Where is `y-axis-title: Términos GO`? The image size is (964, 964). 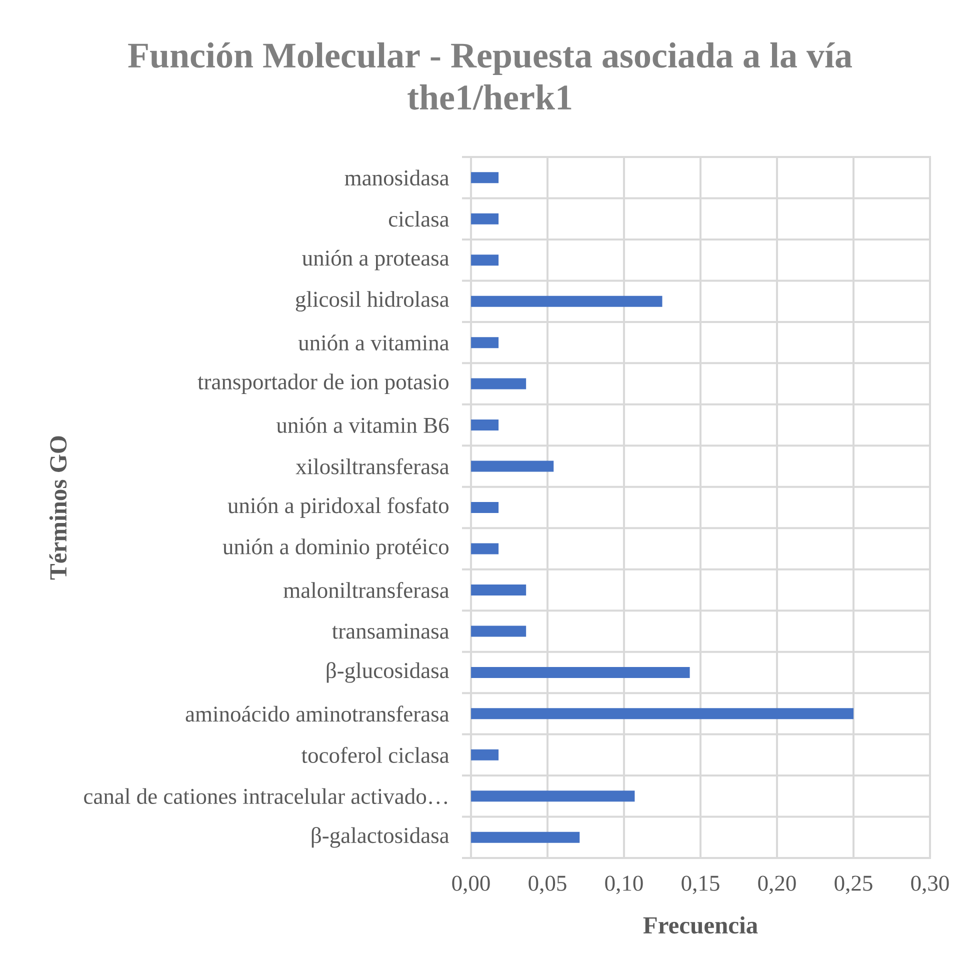 y-axis-title: Términos GO is located at coordinates (58, 508).